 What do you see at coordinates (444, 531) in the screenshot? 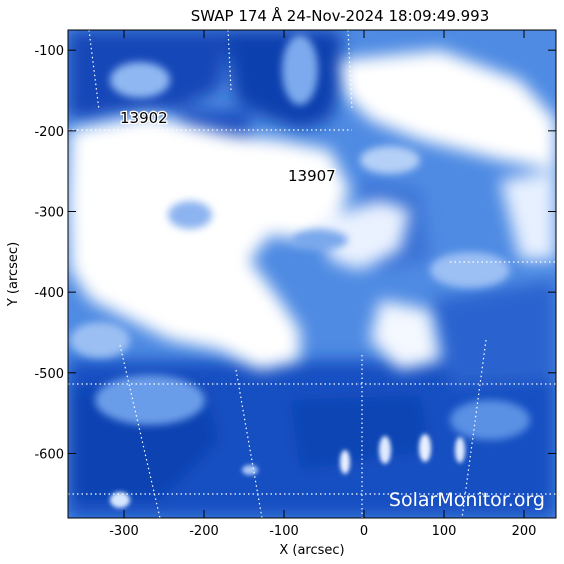
I see `x-tick-label: 100` at bounding box center [444, 531].